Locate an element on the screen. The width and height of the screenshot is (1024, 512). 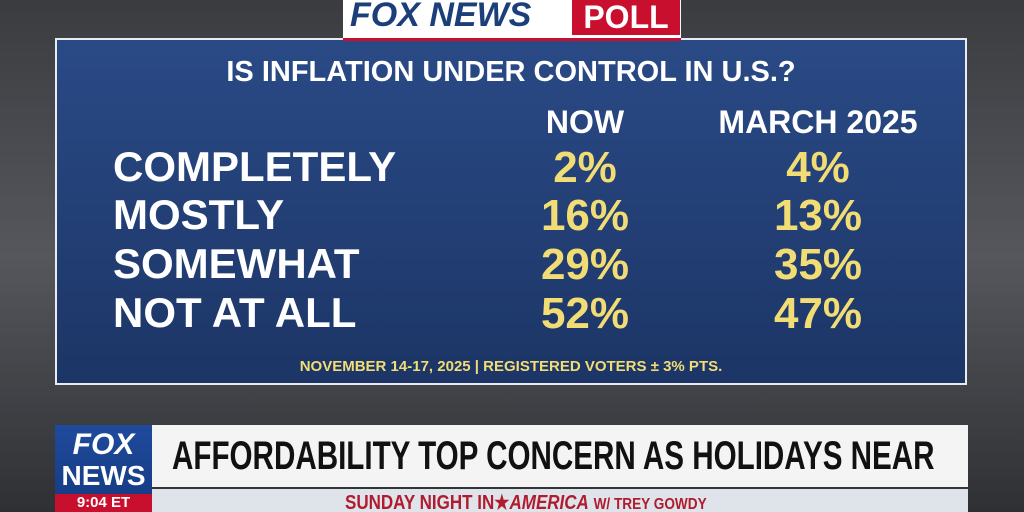
show-part2: AMERICA is located at coordinates (549, 502).